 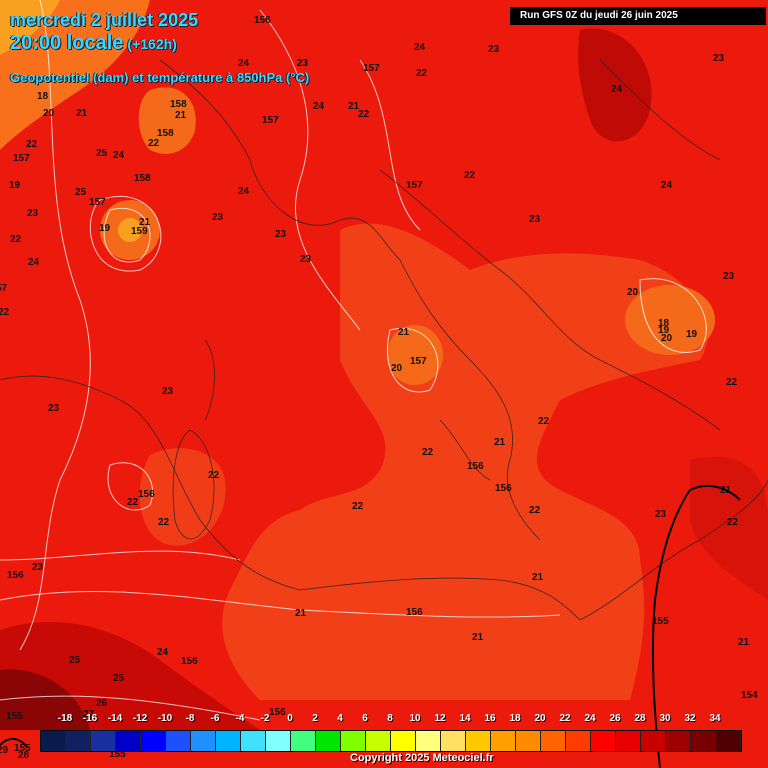 What do you see at coordinates (240, 718) in the screenshot?
I see `legend-tick: -4` at bounding box center [240, 718].